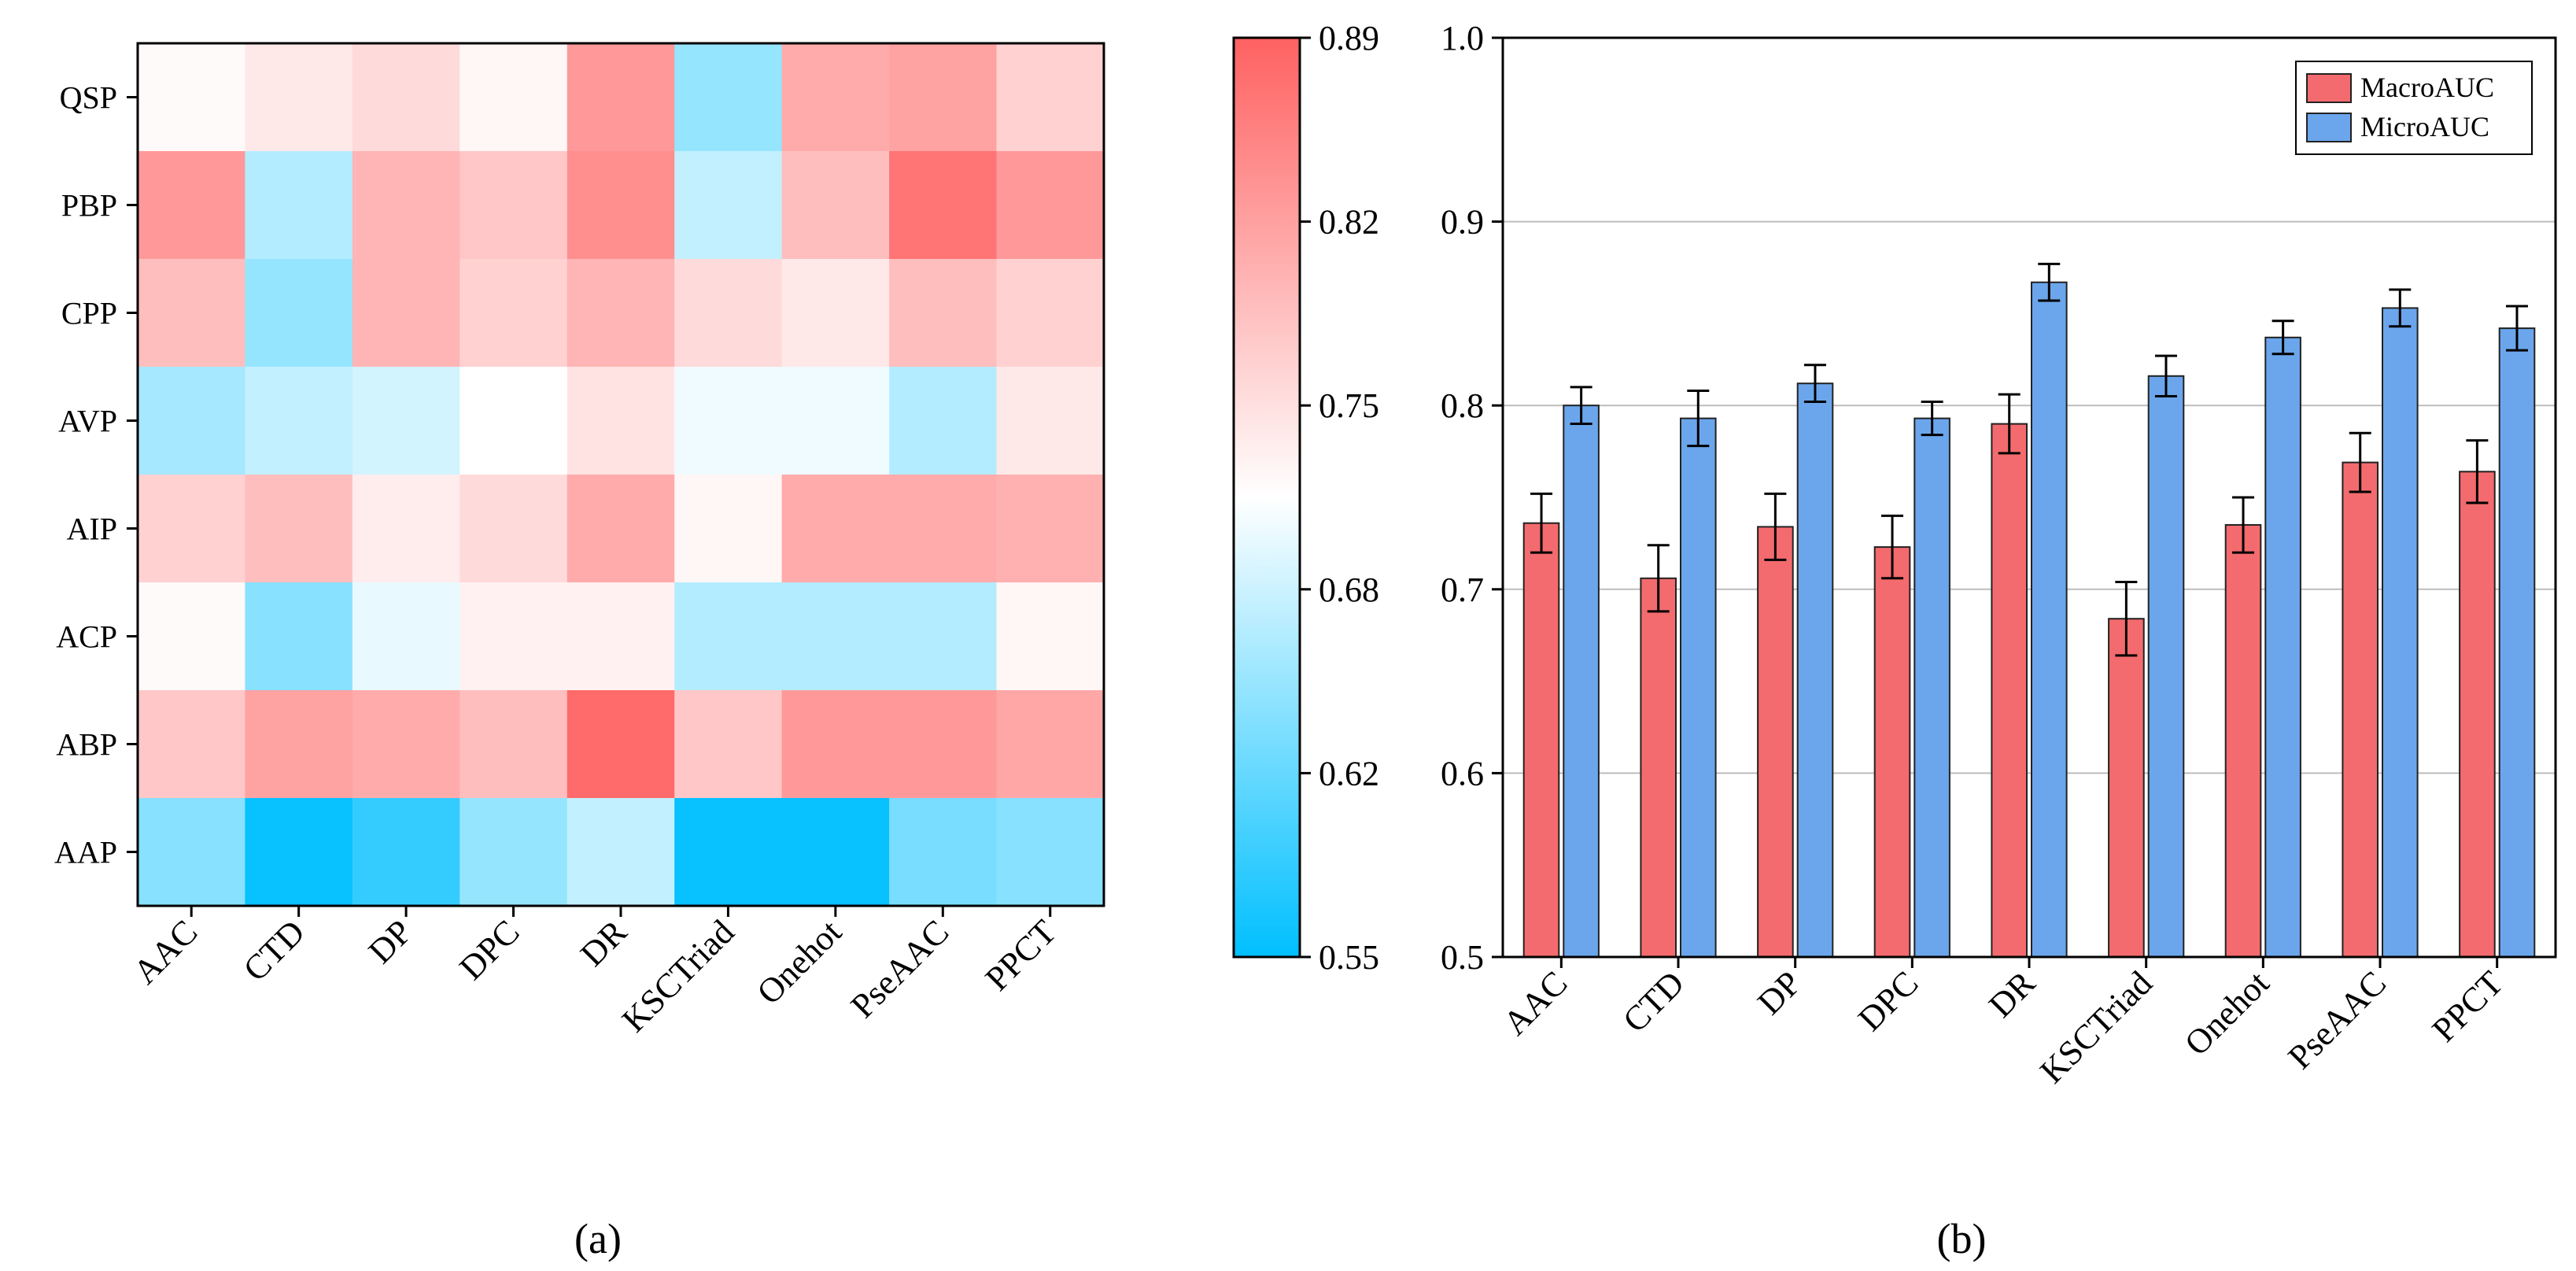 This screenshot has height=1271, width=2576. What do you see at coordinates (1349, 38) in the screenshot?
I see `colorbar-tick-label: 0.89` at bounding box center [1349, 38].